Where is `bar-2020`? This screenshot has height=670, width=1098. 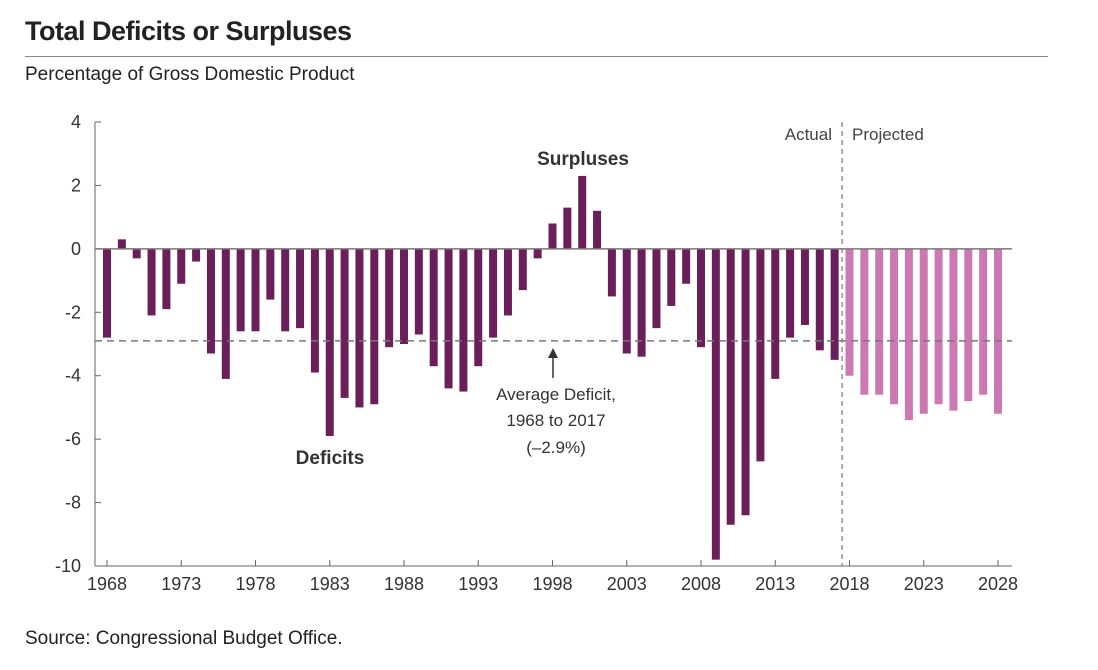
bar-2020 is located at coordinates (879, 321).